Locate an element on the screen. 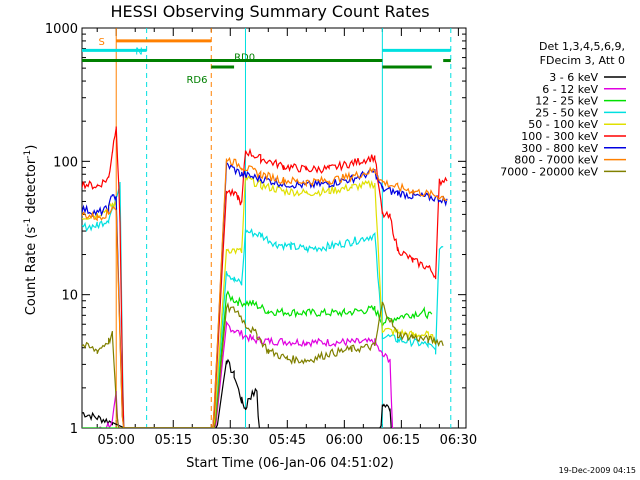 The image size is (640, 480). legend-label-100-300-kev: 100 - 300 keV is located at coordinates (559, 136).